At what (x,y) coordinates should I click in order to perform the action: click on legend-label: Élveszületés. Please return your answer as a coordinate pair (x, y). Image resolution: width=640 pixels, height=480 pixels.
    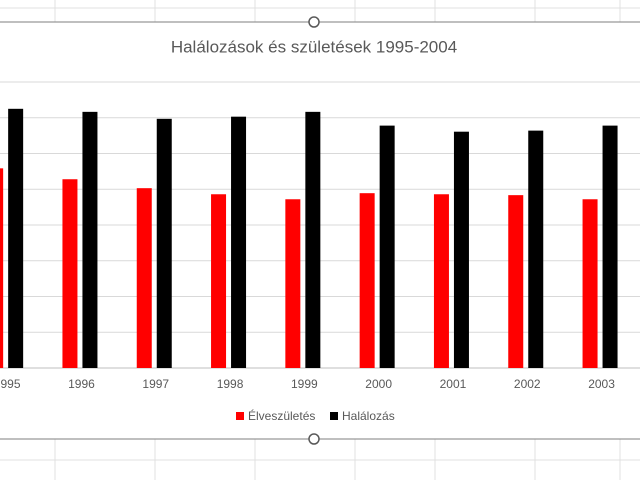
    Looking at the image, I should click on (281, 415).